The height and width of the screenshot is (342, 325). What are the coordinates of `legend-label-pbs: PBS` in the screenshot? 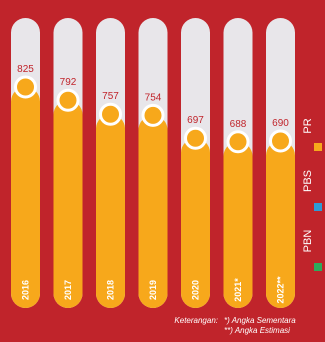 It's located at (308, 181).